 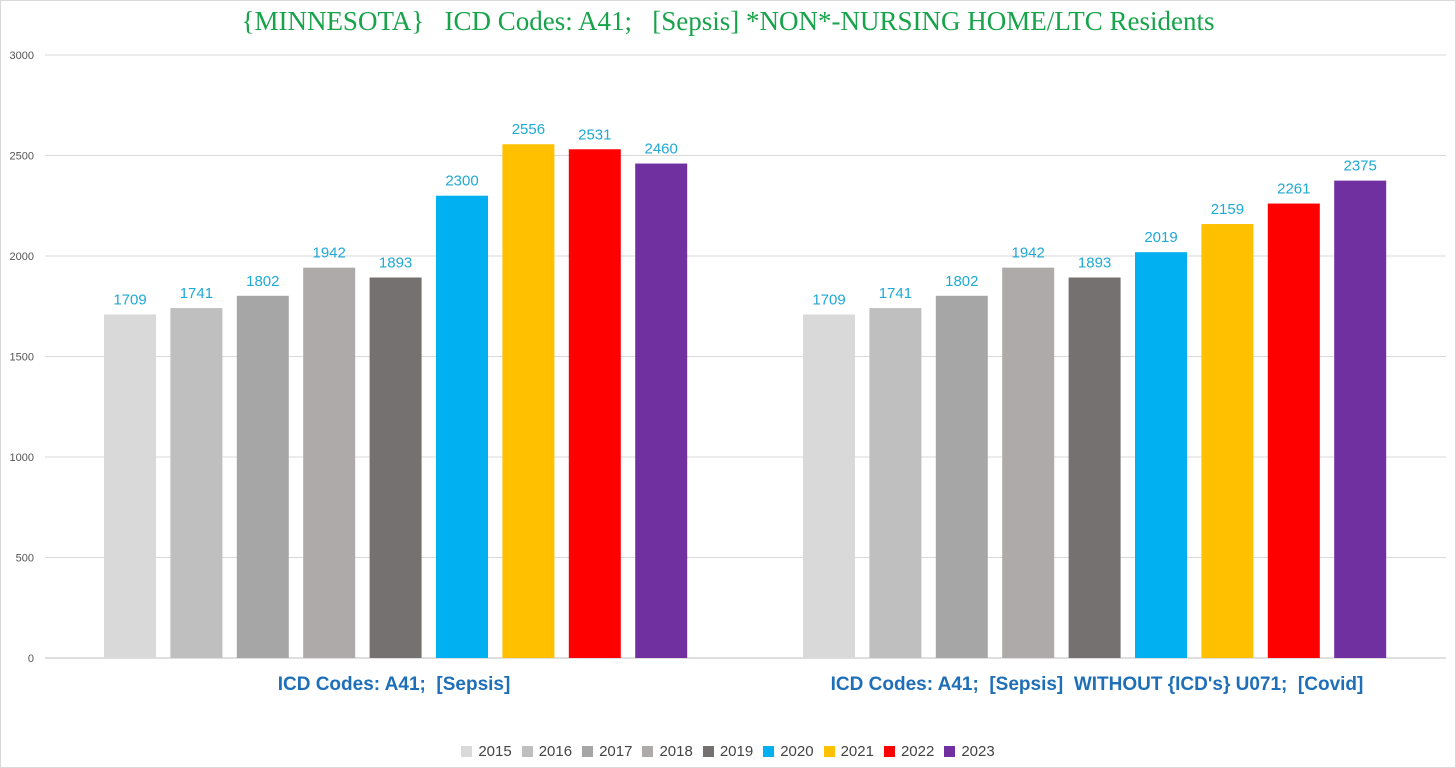 What do you see at coordinates (676, 751) in the screenshot?
I see `legend-label: 2018` at bounding box center [676, 751].